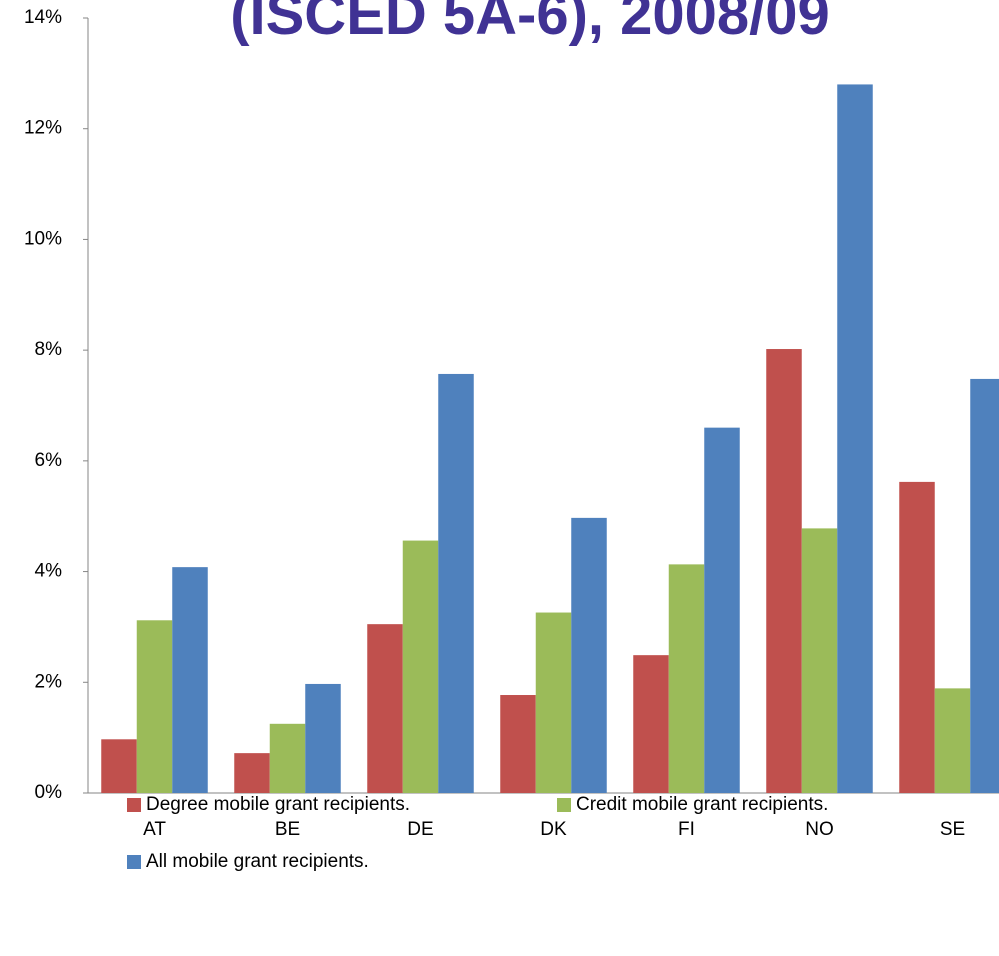 The width and height of the screenshot is (999, 956). What do you see at coordinates (278, 804) in the screenshot?
I see `legend-label: Degree mobile grant recipients.` at bounding box center [278, 804].